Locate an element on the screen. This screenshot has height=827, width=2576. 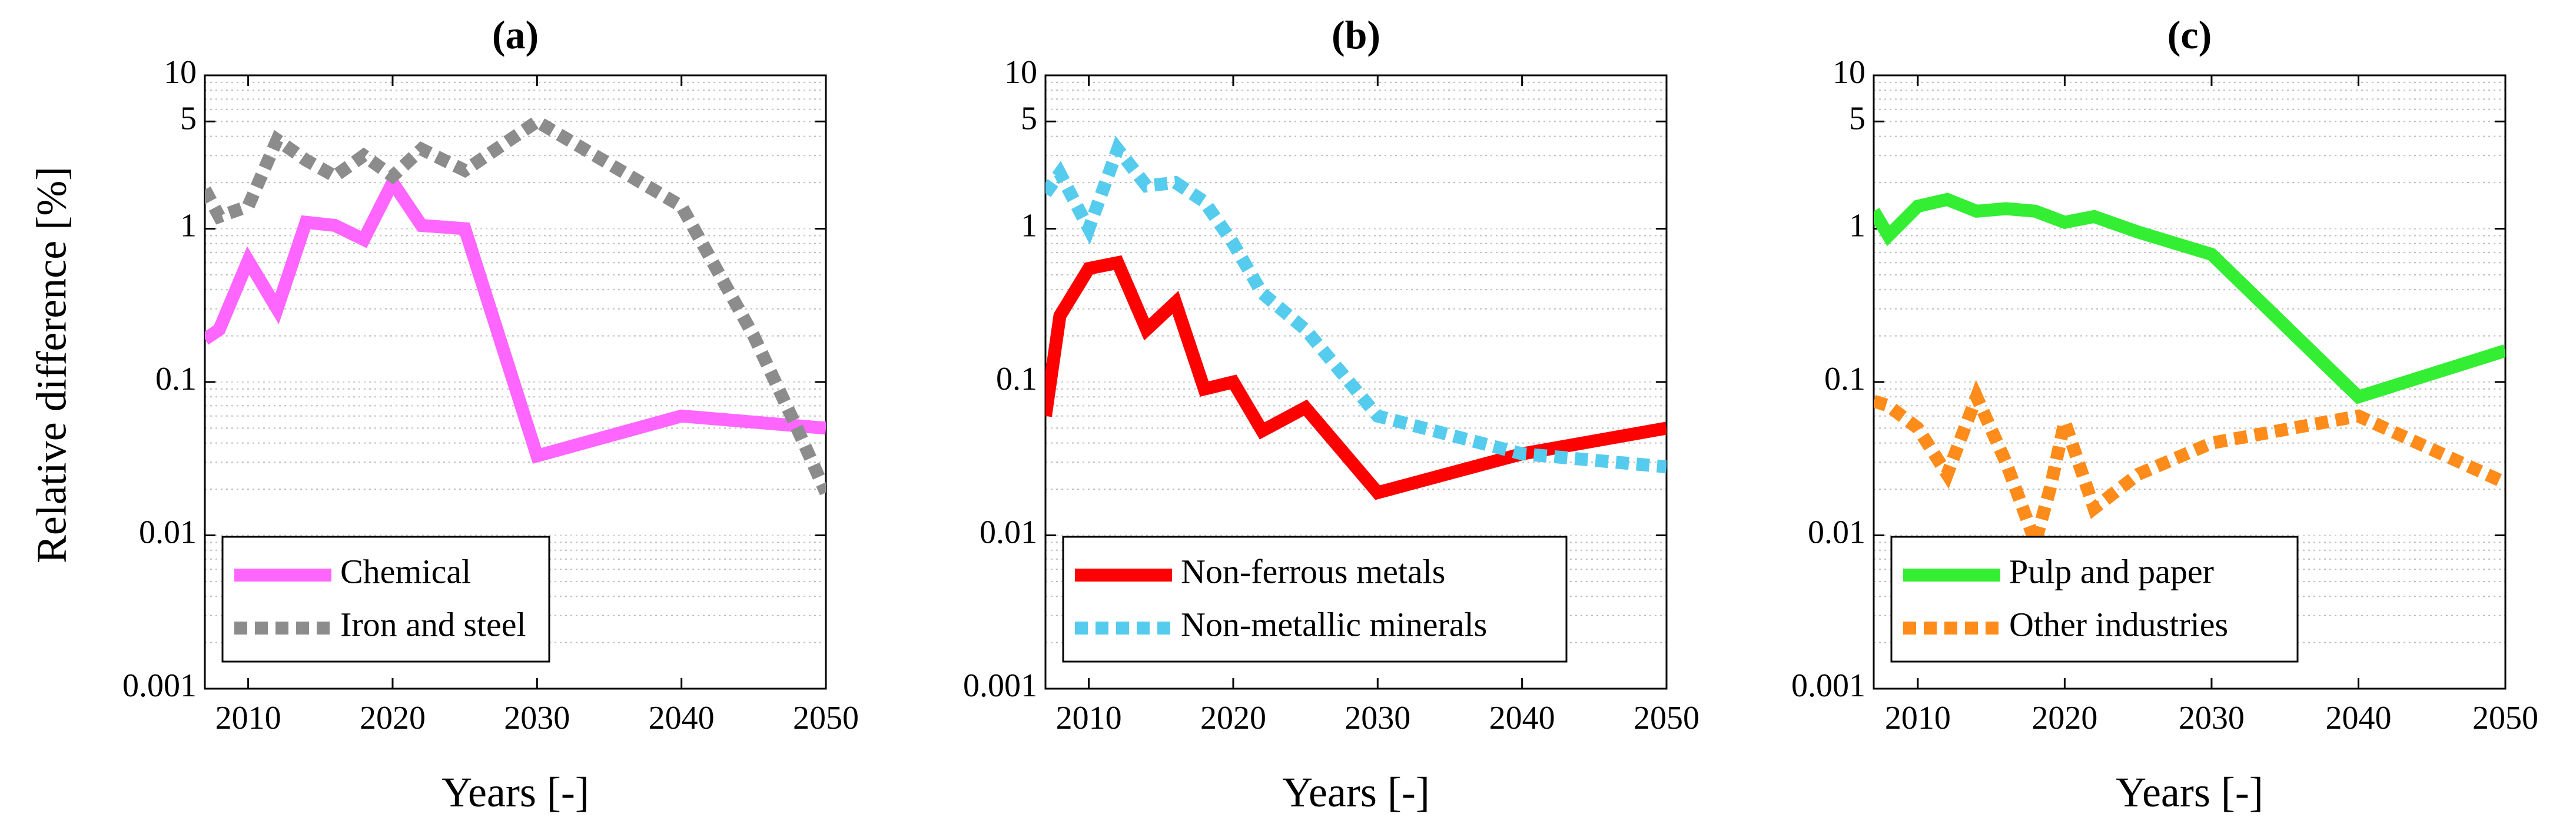
series-line-iron-and-steel is located at coordinates (515, 305).